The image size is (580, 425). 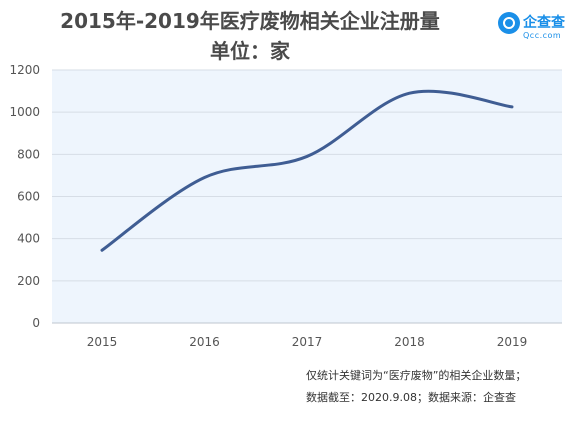 I want to click on footnote-scope: 仅统计关键词为“医疗废物”的相关企业数量；, so click(x=416, y=375).